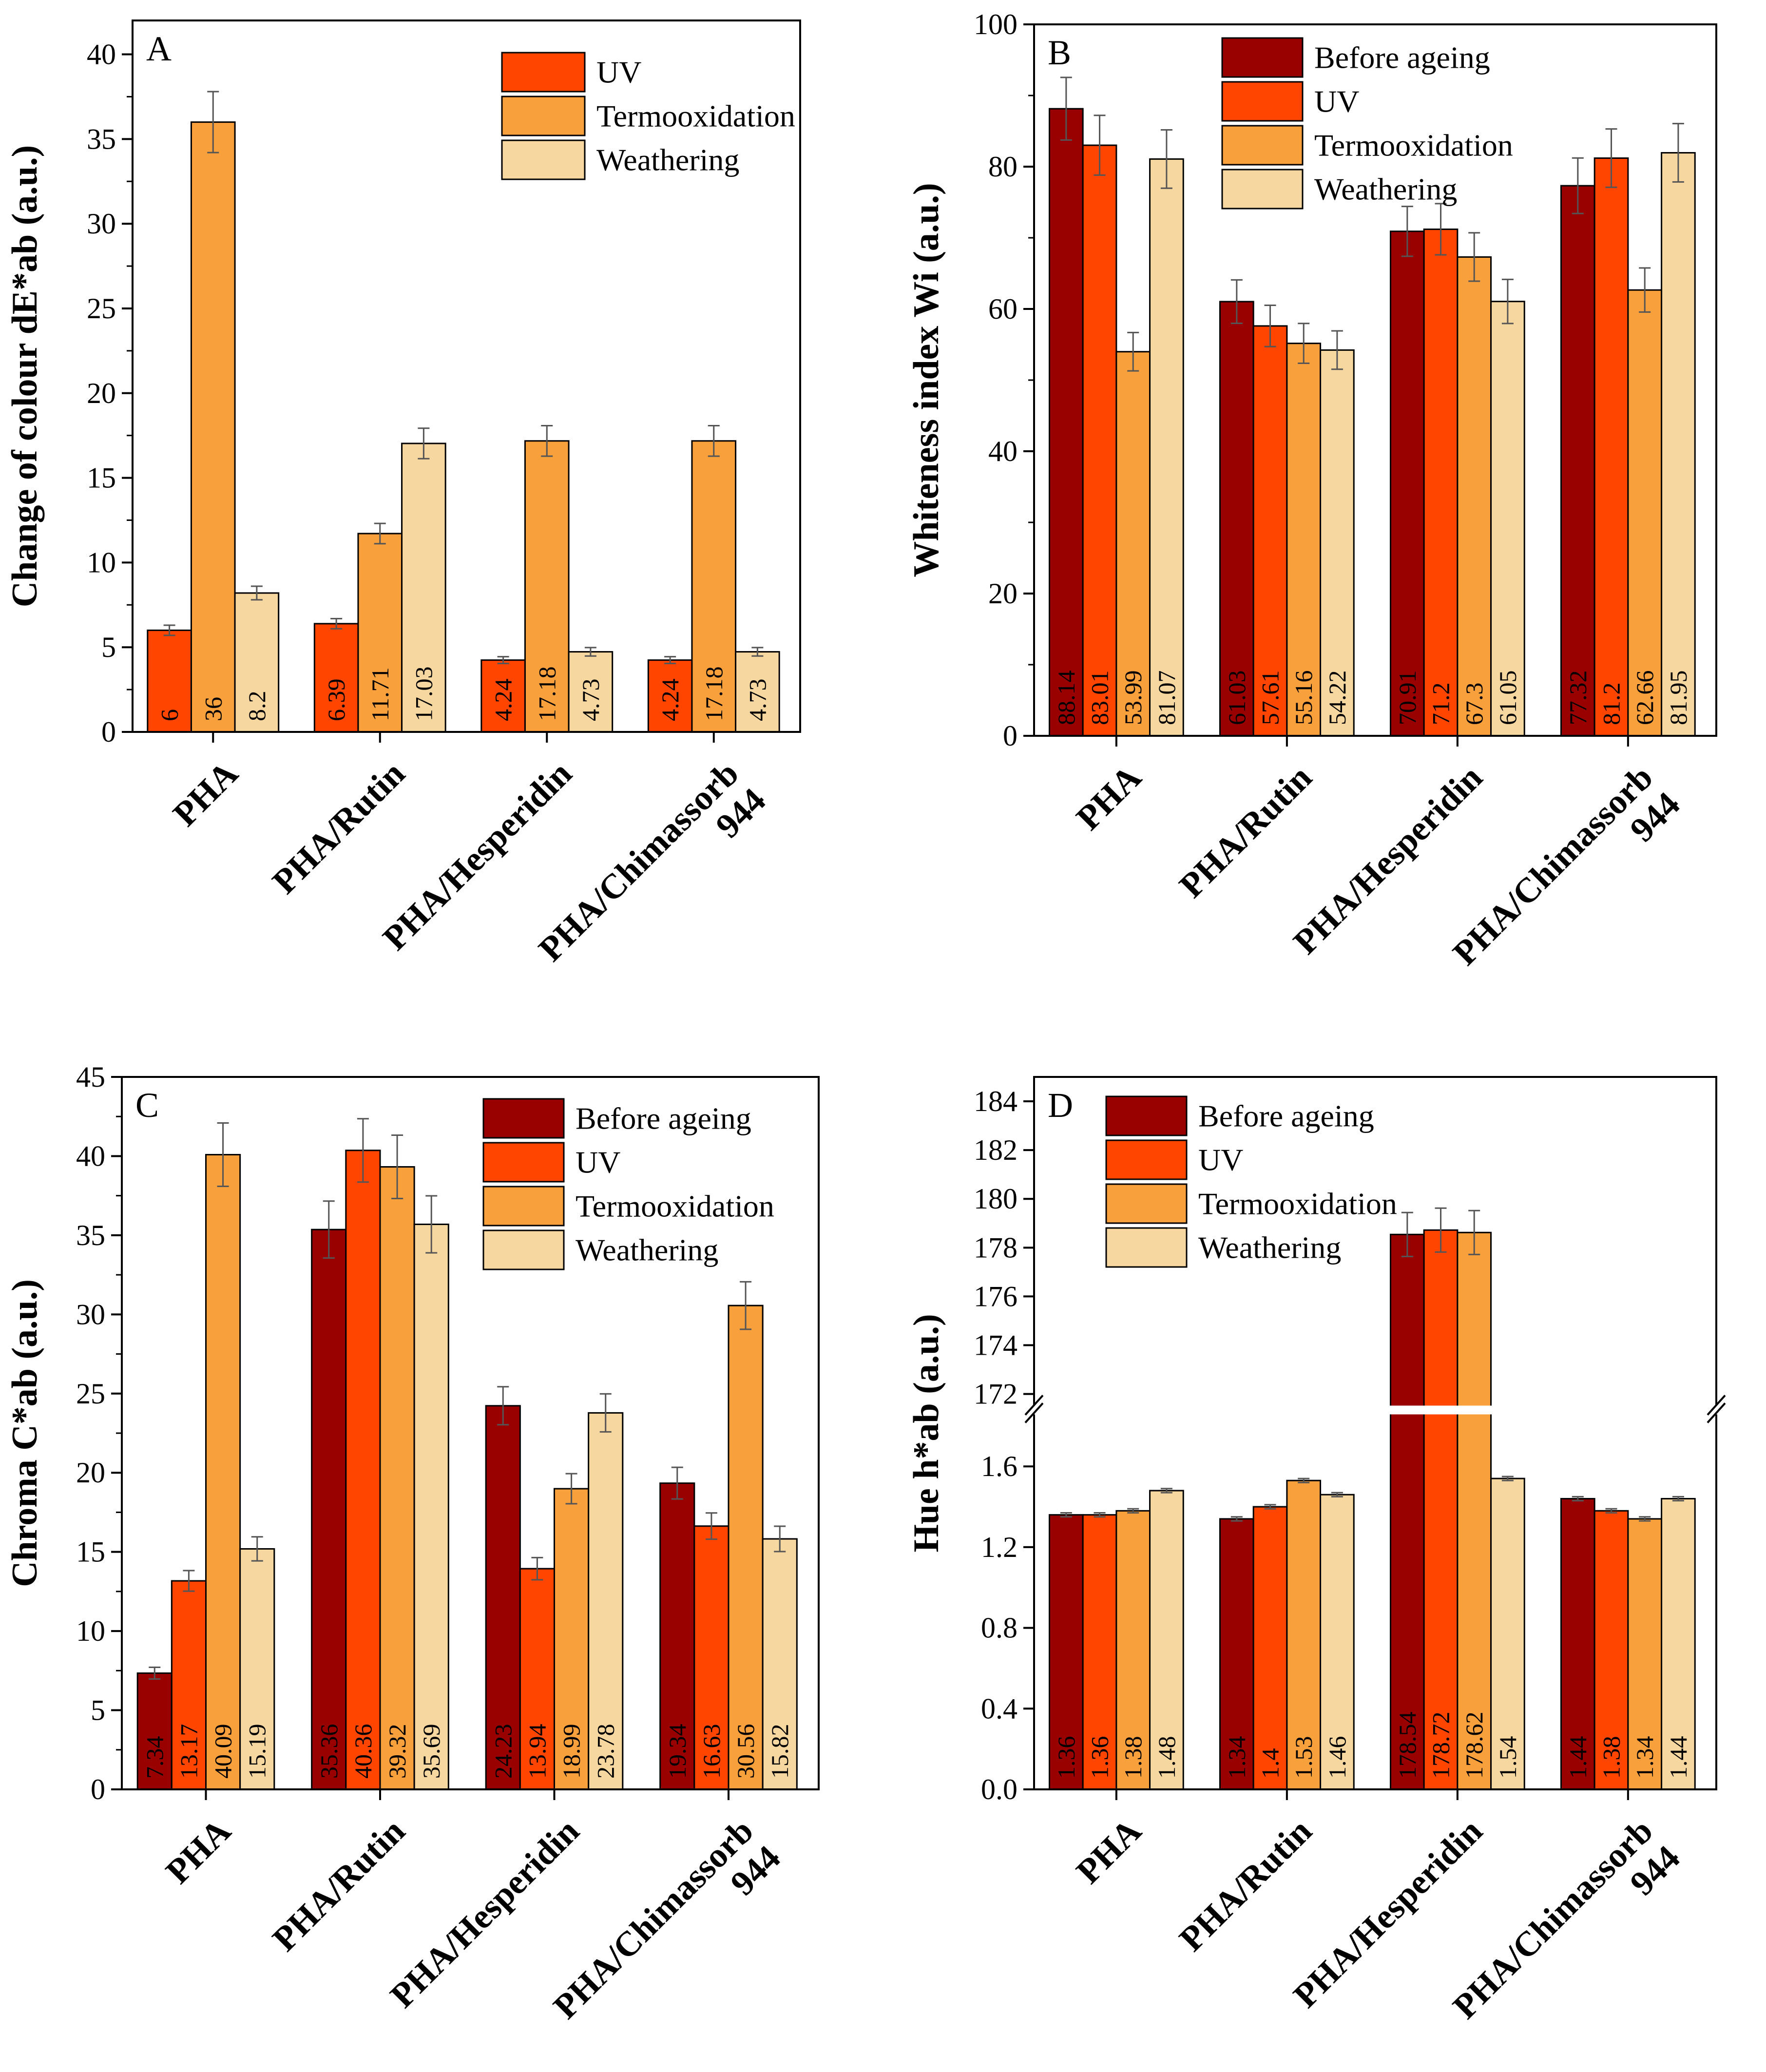 This screenshot has width=1766, height=2072. What do you see at coordinates (431, 1751) in the screenshot?
I see `data-label: 35.69` at bounding box center [431, 1751].